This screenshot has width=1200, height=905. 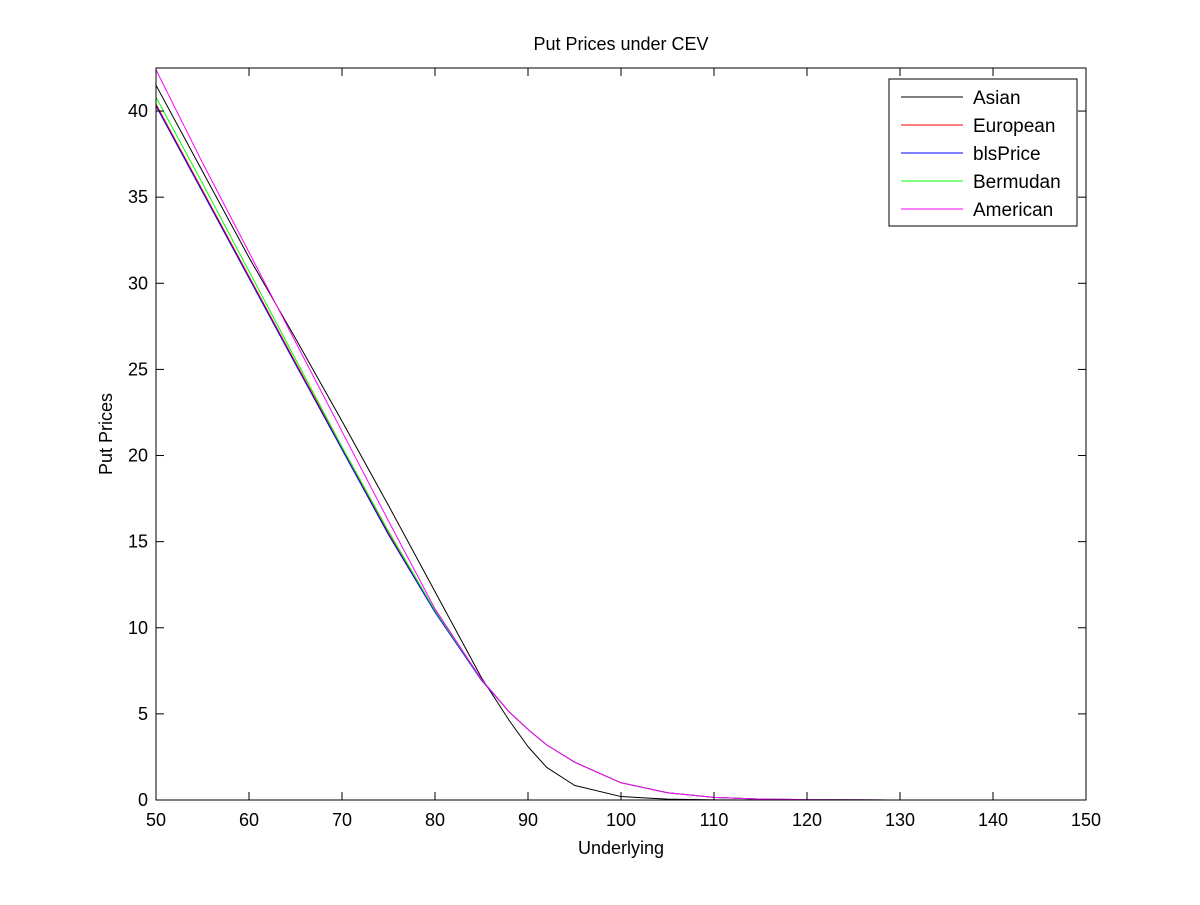 What do you see at coordinates (714, 820) in the screenshot?
I see `x-tick-label: 110` at bounding box center [714, 820].